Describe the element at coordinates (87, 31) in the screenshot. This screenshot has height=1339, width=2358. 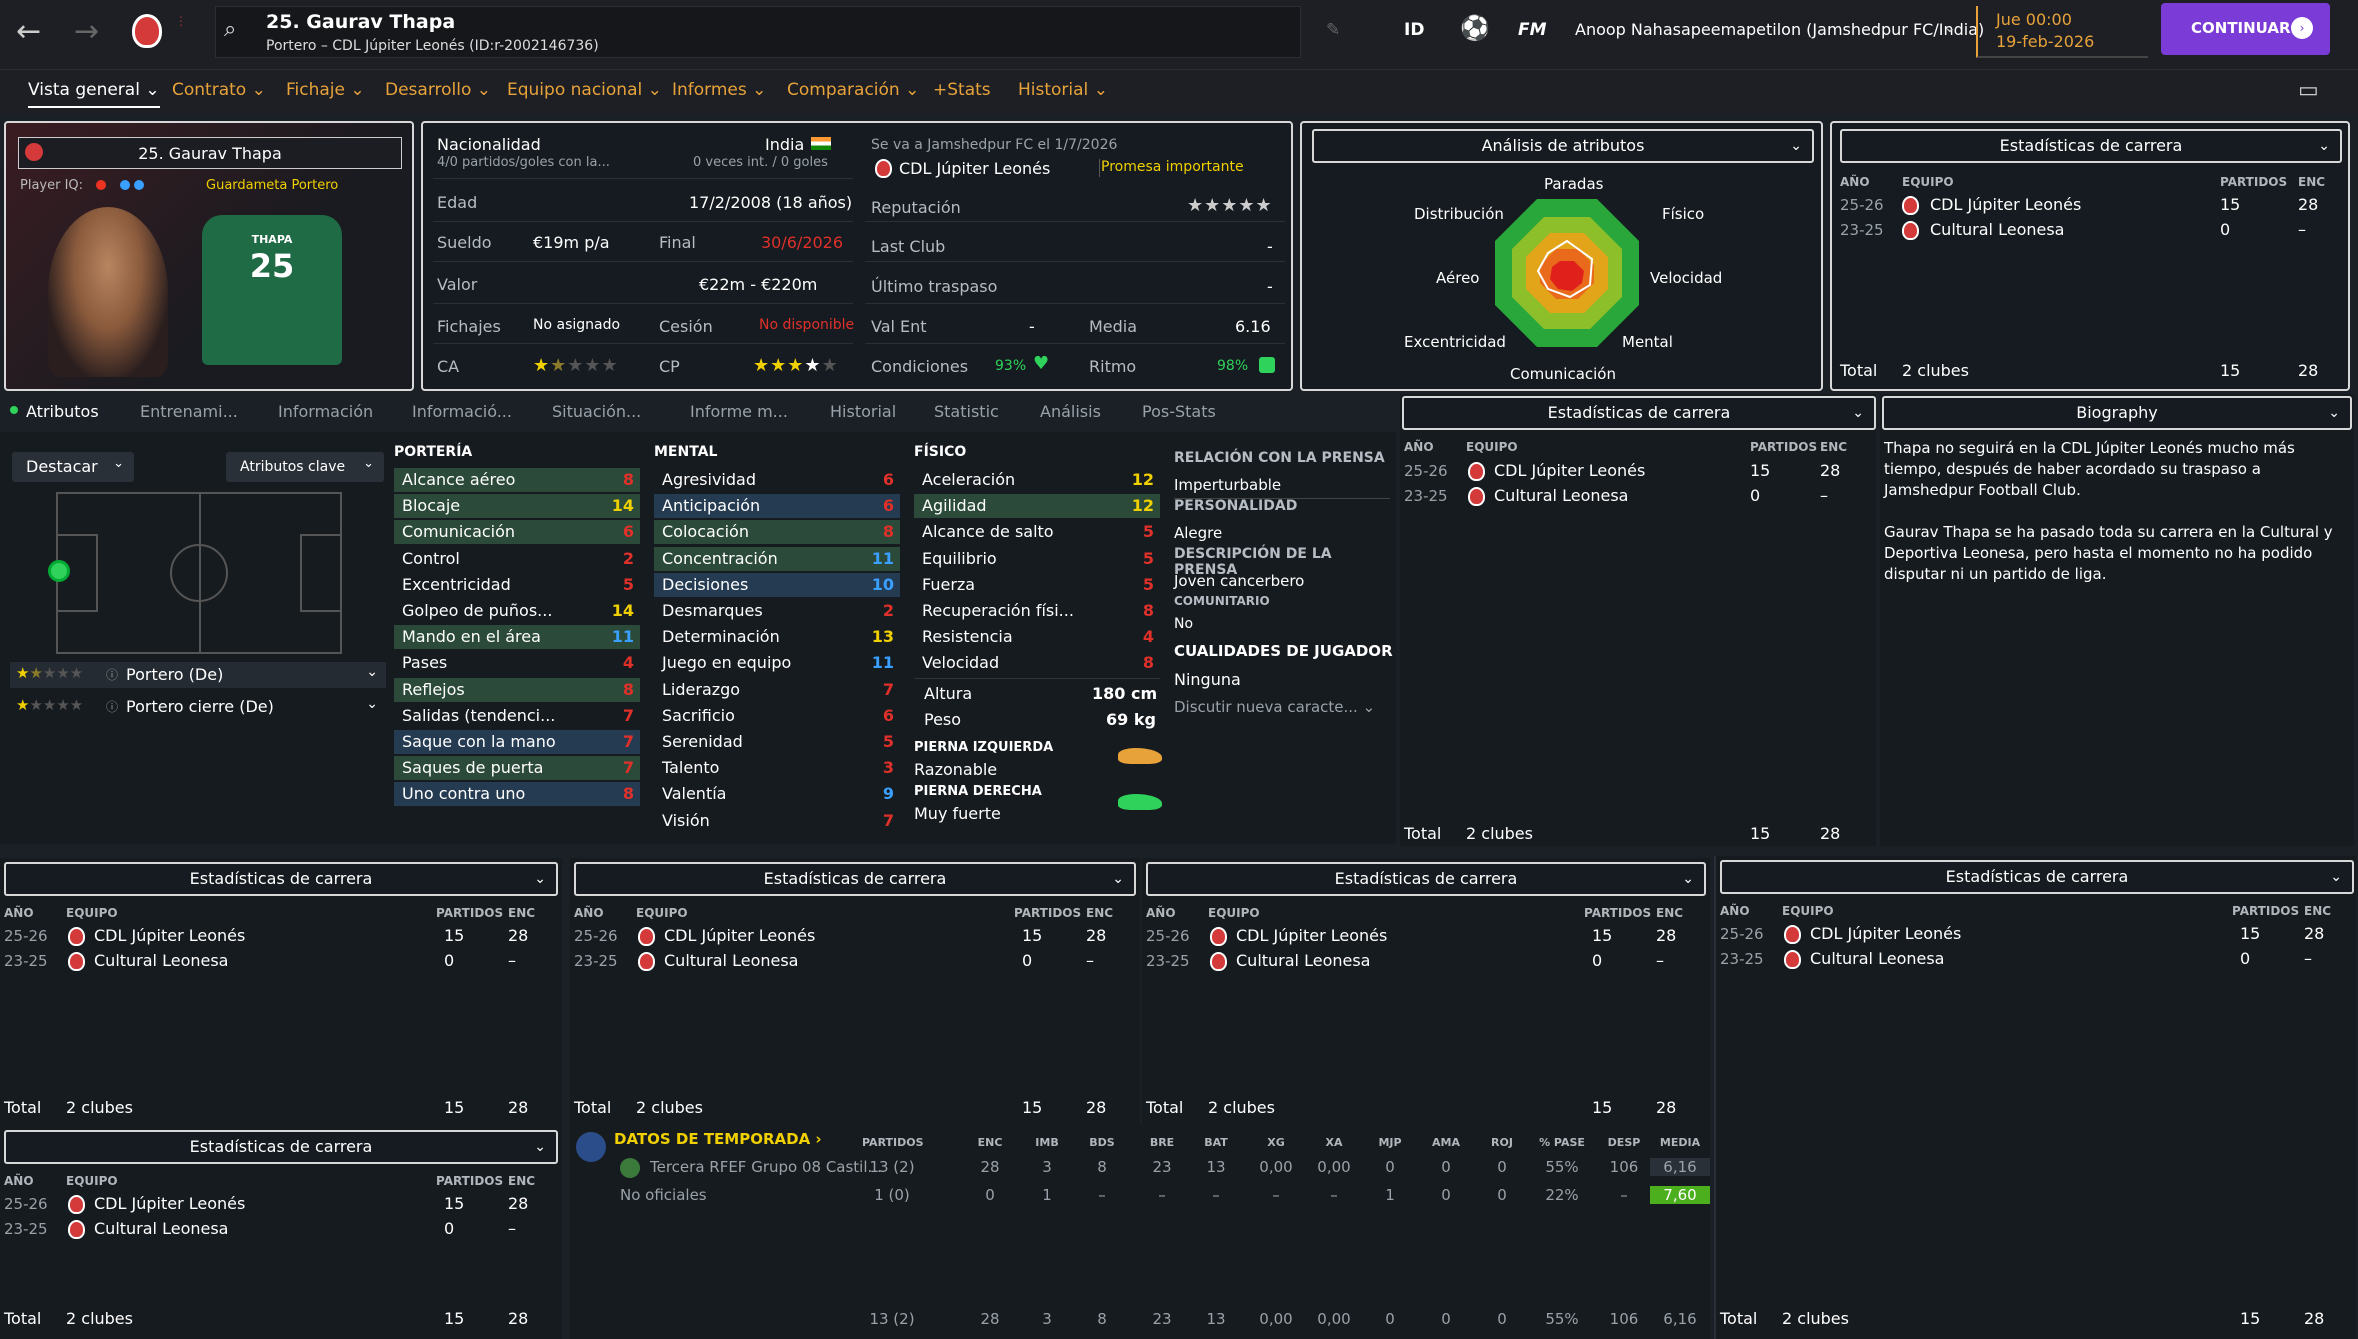
I see `forward-arrow-icon: →` at that location.